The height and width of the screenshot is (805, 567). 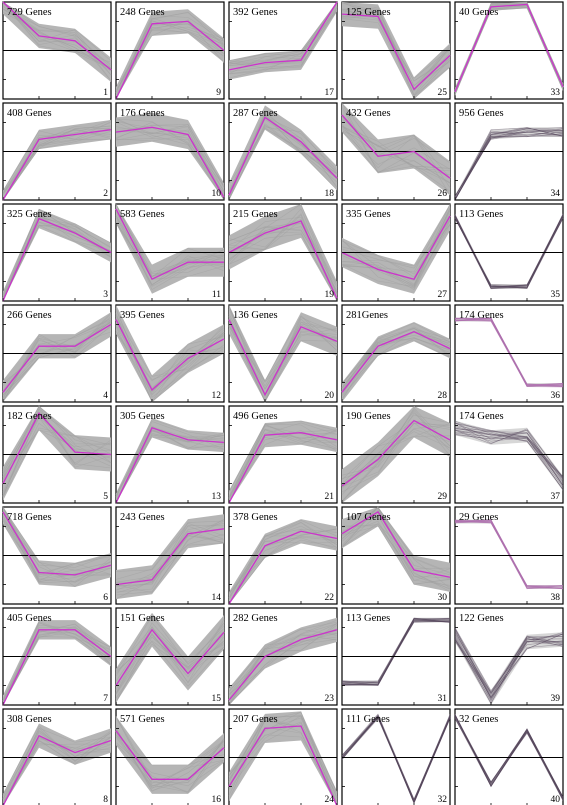 What do you see at coordinates (283, 353) in the screenshot?
I see `cluster-panel-20: 136 Genes 20` at bounding box center [283, 353].